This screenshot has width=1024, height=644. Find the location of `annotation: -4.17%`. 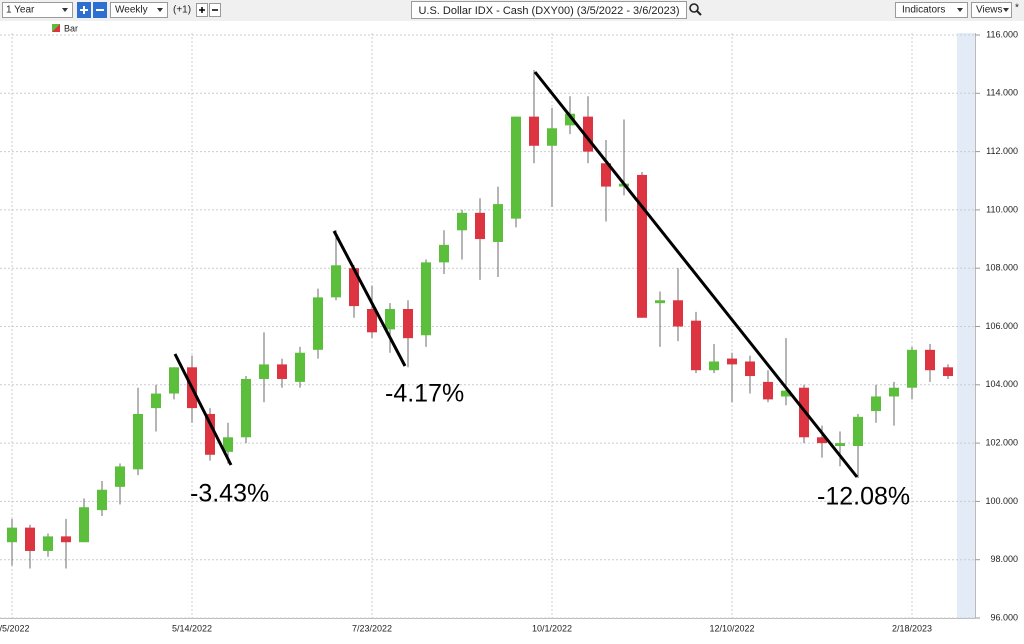

annotation: -4.17% is located at coordinates (424, 394).